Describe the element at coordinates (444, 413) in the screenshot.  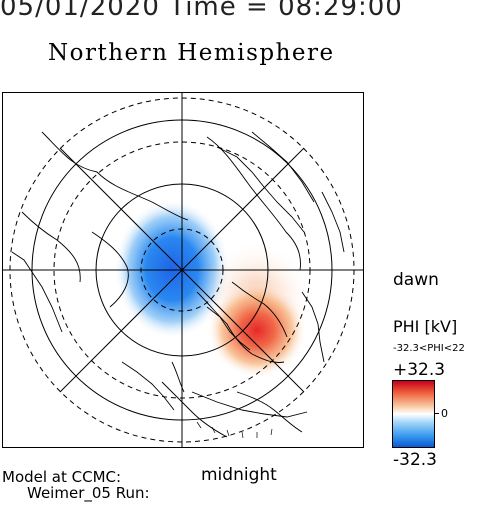
I see `colorbar-zero: 0` at that location.